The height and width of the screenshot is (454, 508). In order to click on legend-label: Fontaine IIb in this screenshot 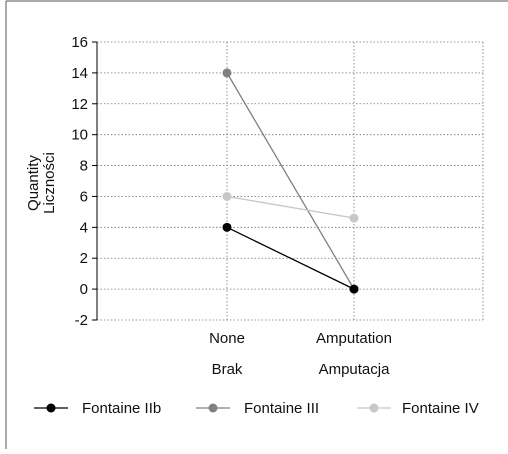, I will do `click(121, 408)`.